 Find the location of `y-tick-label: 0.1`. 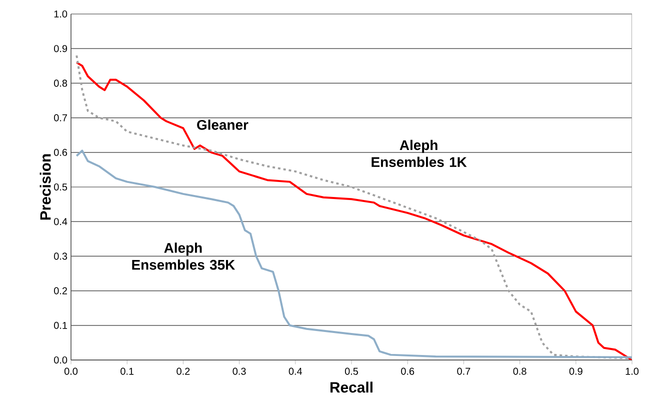

y-tick-label: 0.1 is located at coordinates (60, 325).